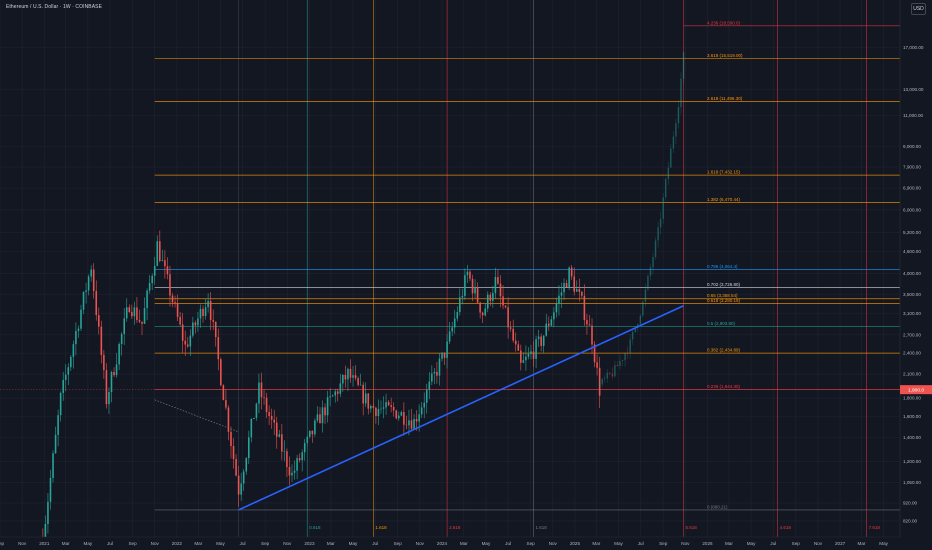  Describe the element at coordinates (381, 527) in the screenshot. I see `time-zone-label: 1.618` at that location.